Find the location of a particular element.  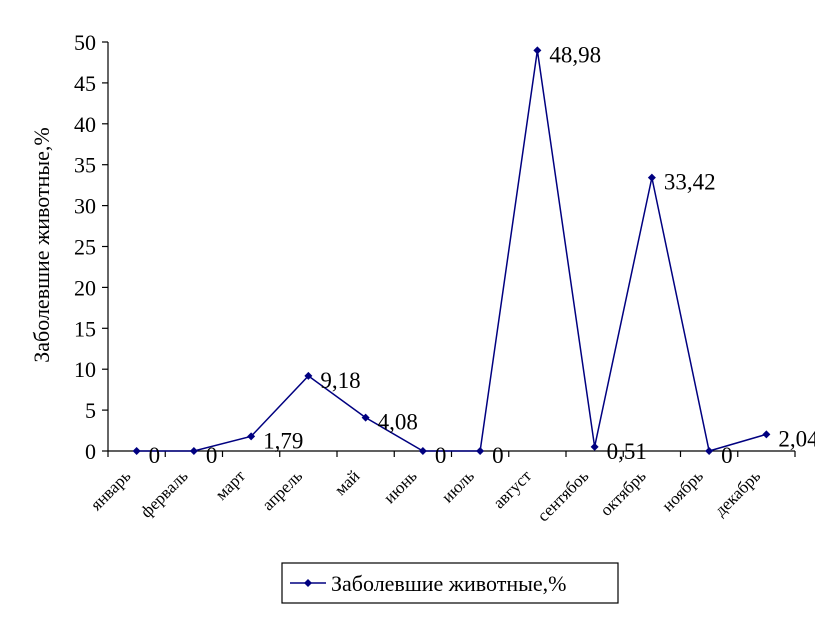

x-category-label: март is located at coordinates (231, 485).